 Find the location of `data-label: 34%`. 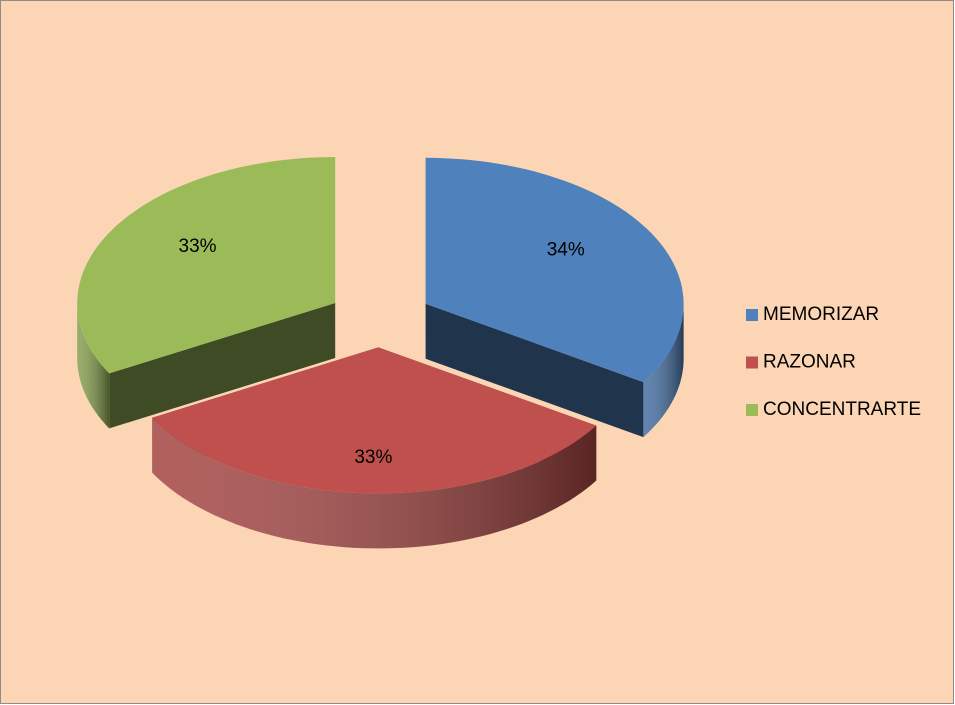

data-label: 34% is located at coordinates (566, 250).